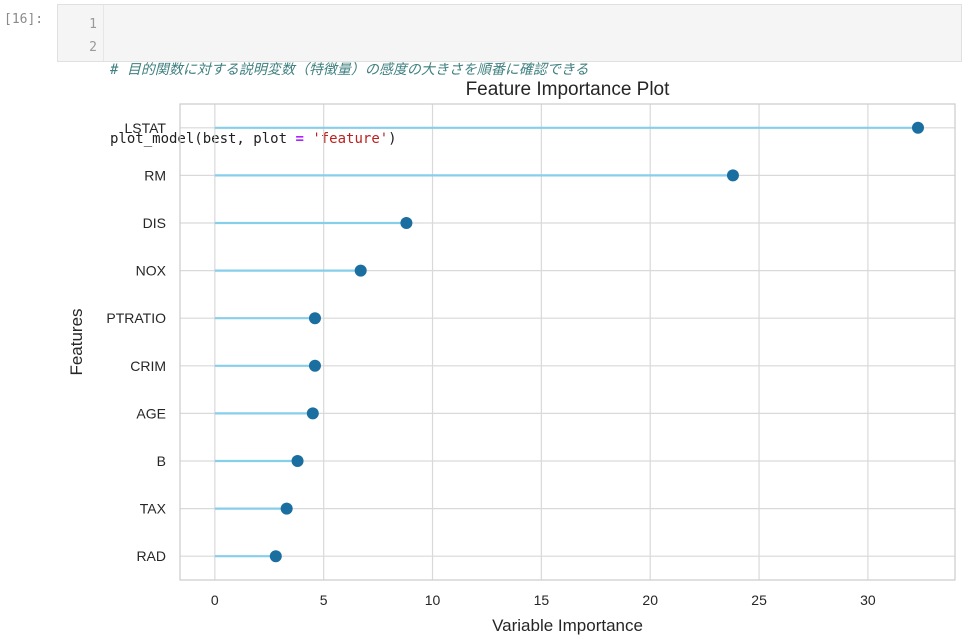  What do you see at coordinates (161, 461) in the screenshot?
I see `feature-label: B` at bounding box center [161, 461].